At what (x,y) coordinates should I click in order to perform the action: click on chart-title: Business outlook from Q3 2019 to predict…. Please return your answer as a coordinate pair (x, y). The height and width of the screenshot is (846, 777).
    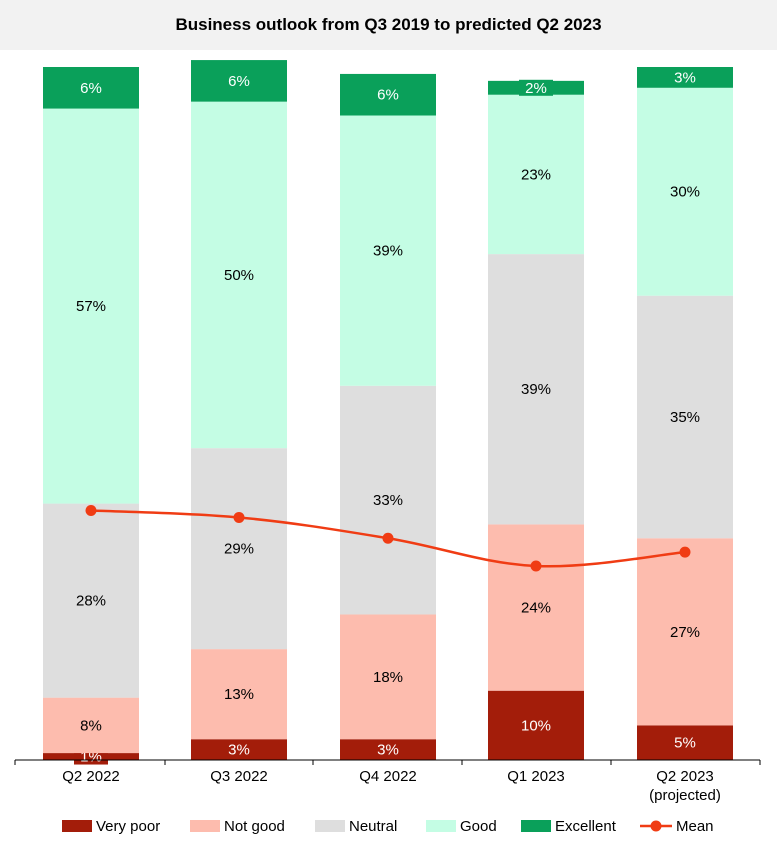
    Looking at the image, I should click on (388, 24).